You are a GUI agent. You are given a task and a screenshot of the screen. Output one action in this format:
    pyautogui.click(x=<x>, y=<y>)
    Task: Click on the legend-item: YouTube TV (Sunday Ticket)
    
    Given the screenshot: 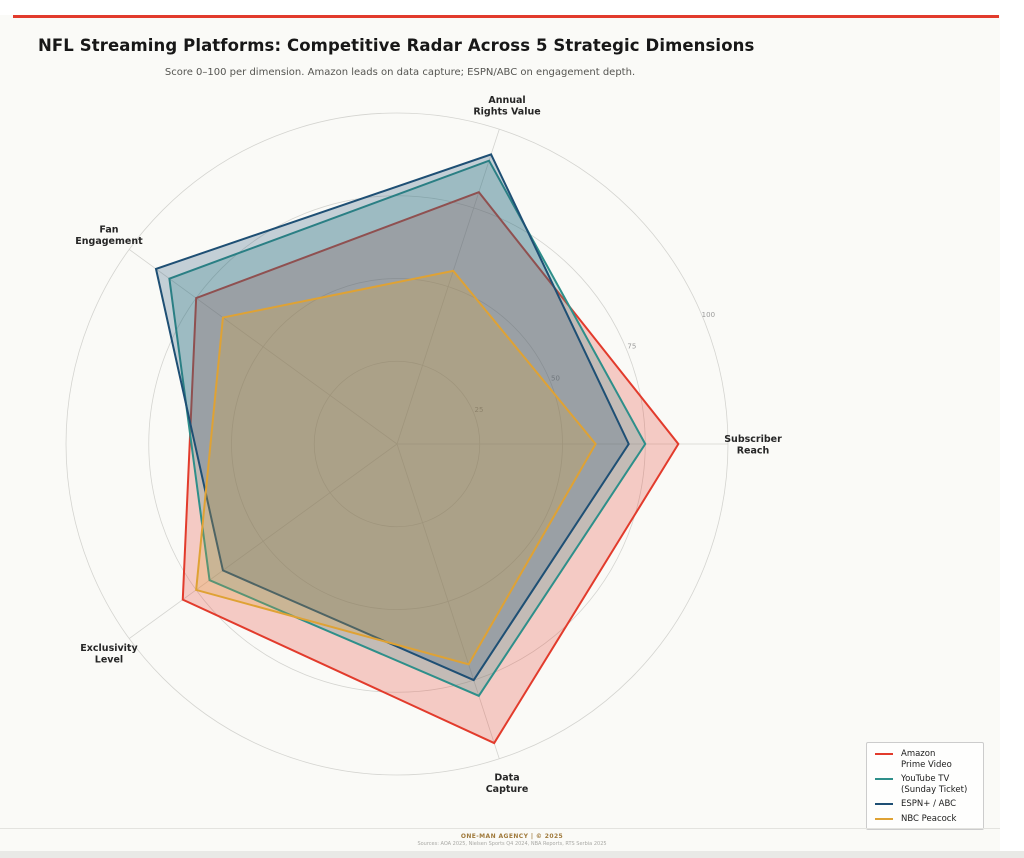 What is the action you would take?
    pyautogui.click(x=925, y=784)
    